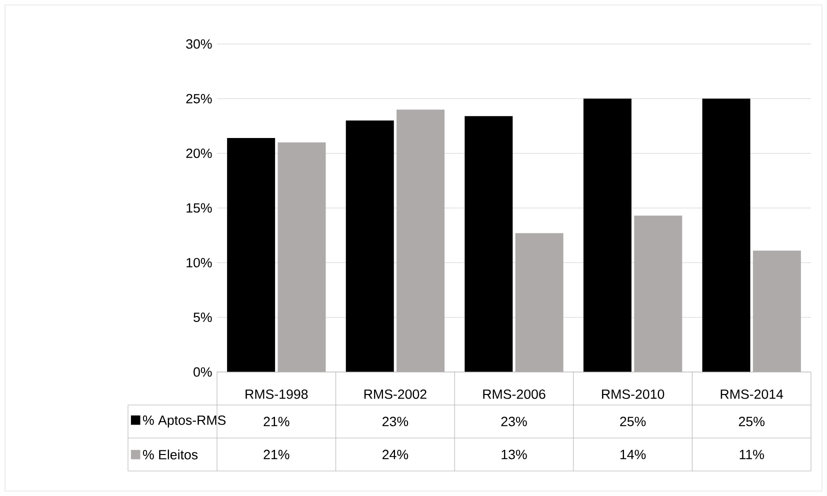  Describe the element at coordinates (199, 99) in the screenshot. I see `y-tick-label: 25%` at that location.